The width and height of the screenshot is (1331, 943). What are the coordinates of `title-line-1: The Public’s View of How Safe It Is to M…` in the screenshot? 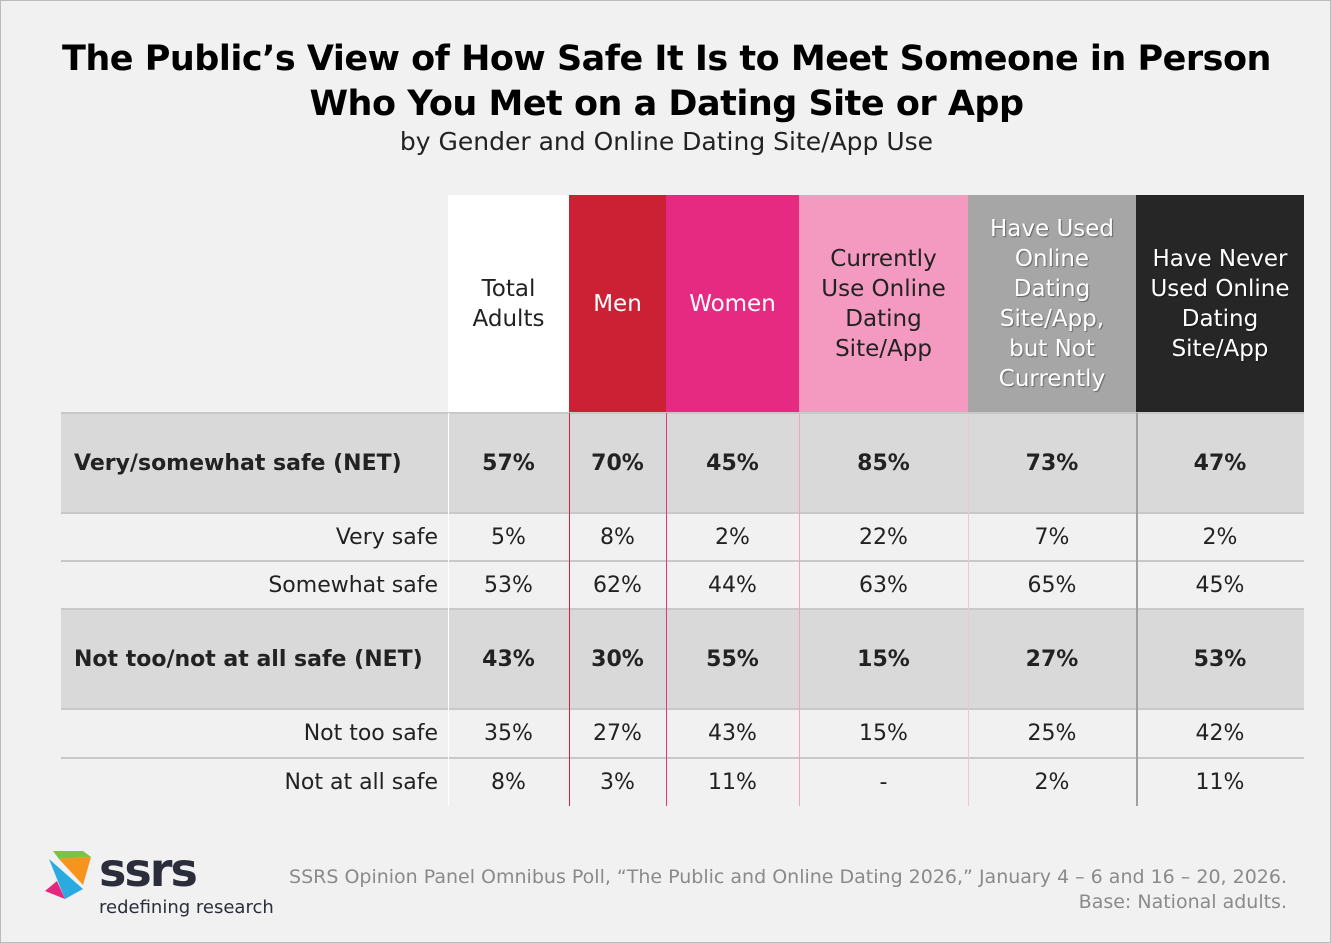 It's located at (666, 59).